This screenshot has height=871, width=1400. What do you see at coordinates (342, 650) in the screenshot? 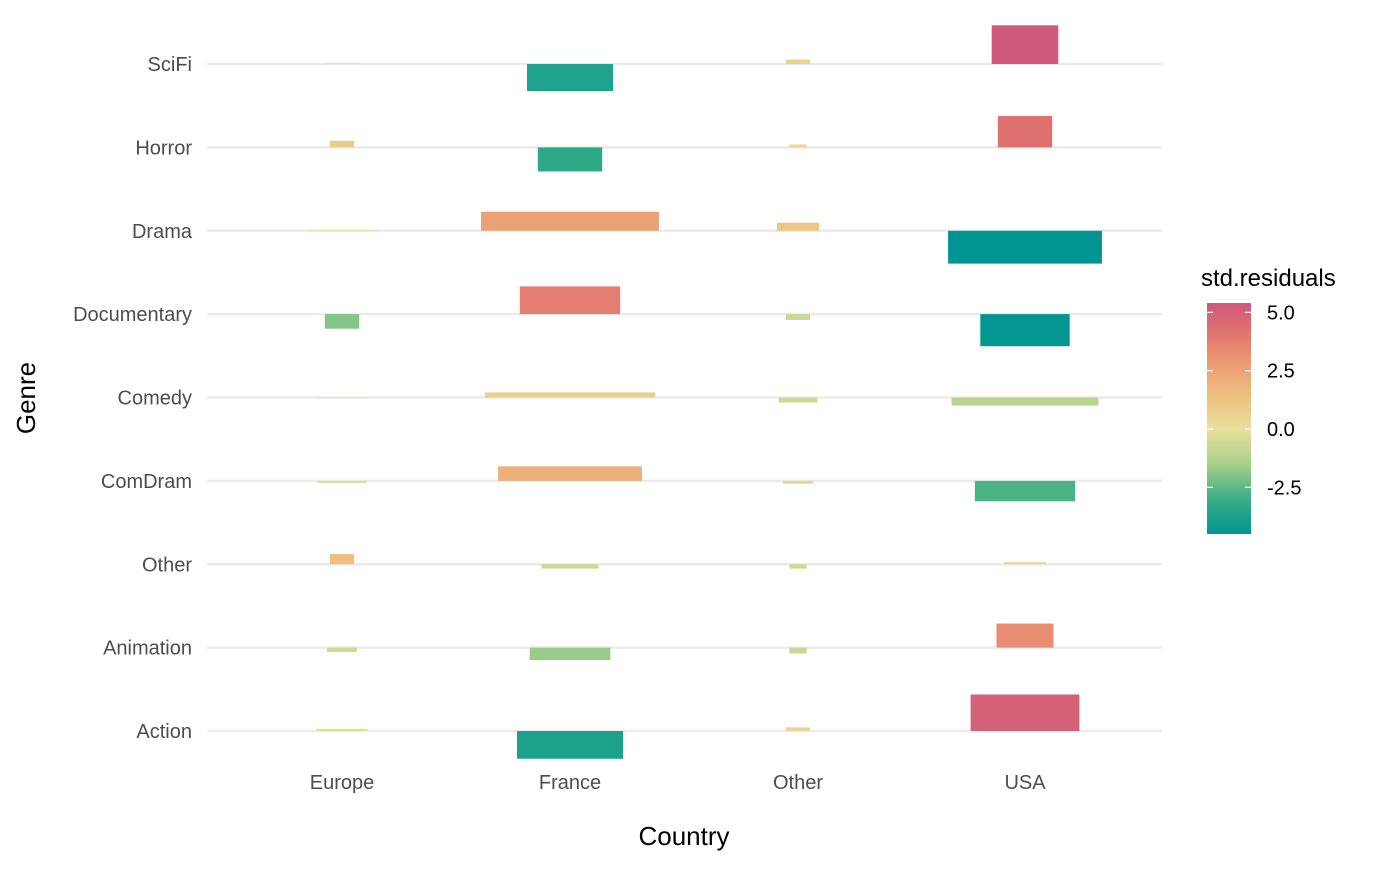
I see `bar-europe-animation` at bounding box center [342, 650].